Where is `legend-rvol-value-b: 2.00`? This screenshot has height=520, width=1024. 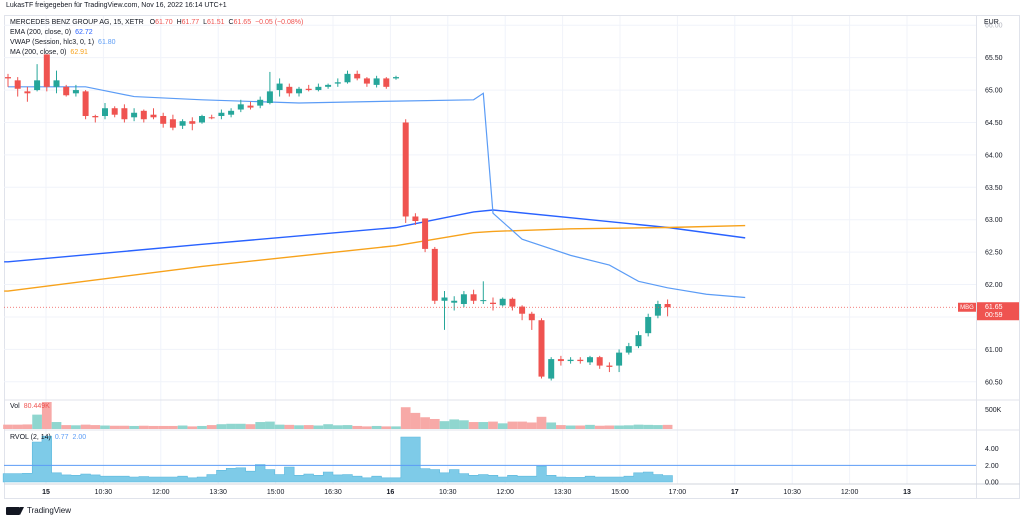
legend-rvol-value-b: 2.00 is located at coordinates (79, 437).